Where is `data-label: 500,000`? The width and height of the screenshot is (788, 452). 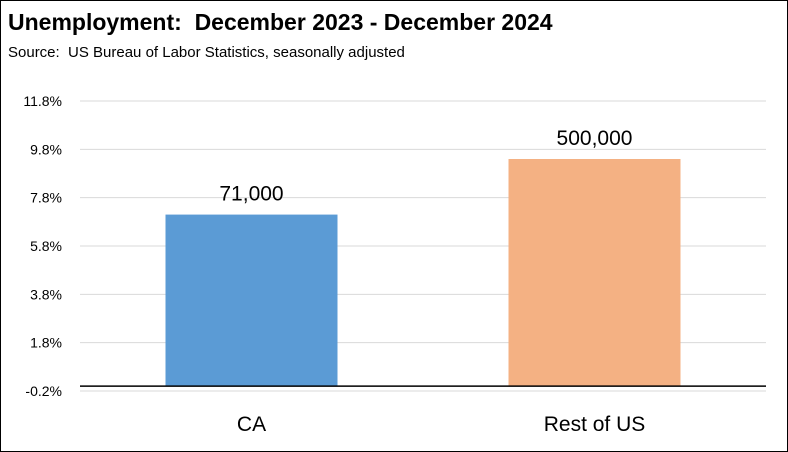
data-label: 500,000 is located at coordinates (595, 138).